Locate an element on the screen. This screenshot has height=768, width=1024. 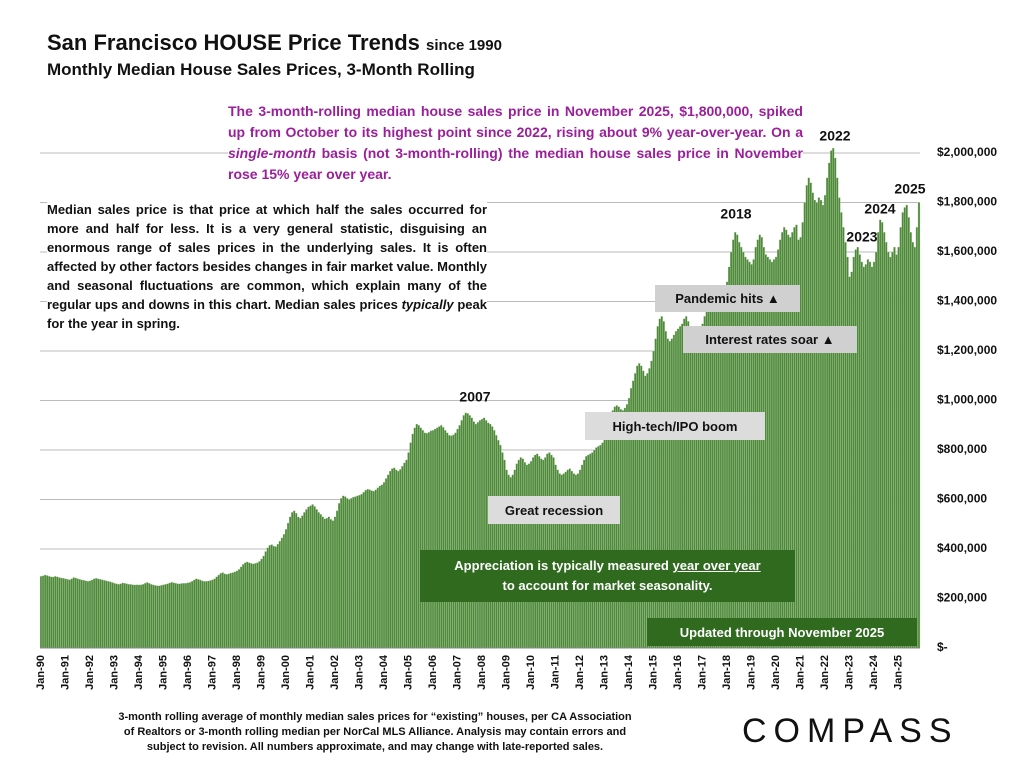
chart-title: San Francisco HOUSE Price Trends is located at coordinates (233, 42).